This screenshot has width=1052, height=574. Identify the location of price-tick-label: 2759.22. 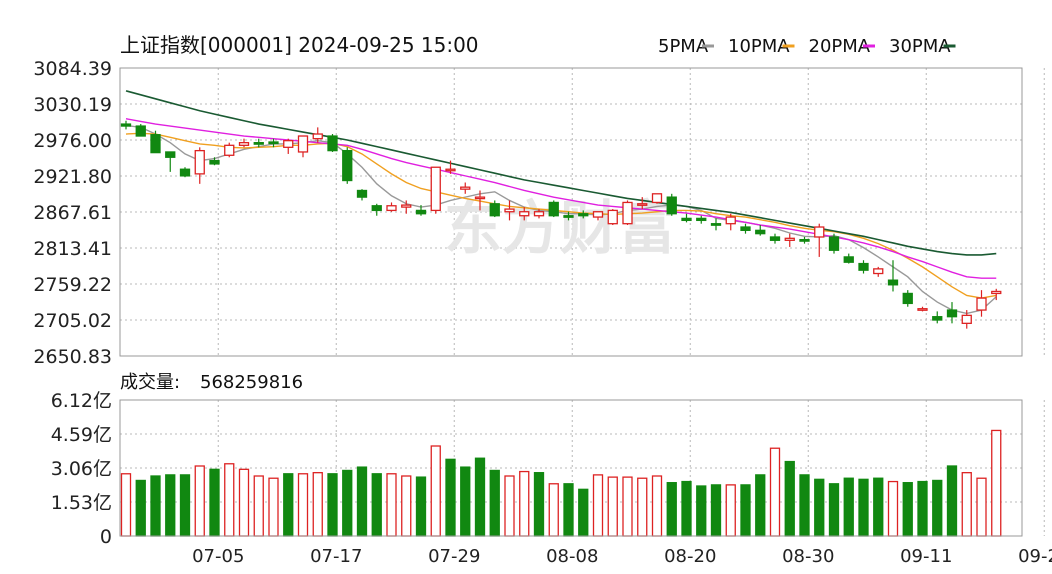
(72, 285).